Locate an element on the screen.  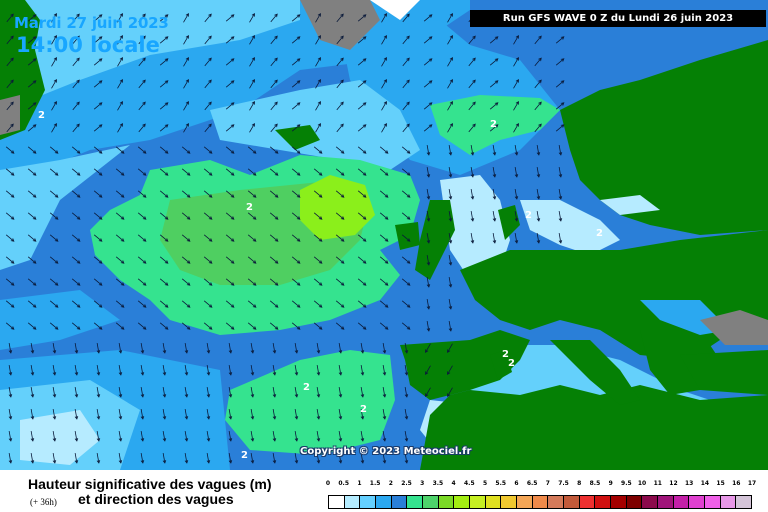
wave-zone-south is located at coordinates (310, 402).